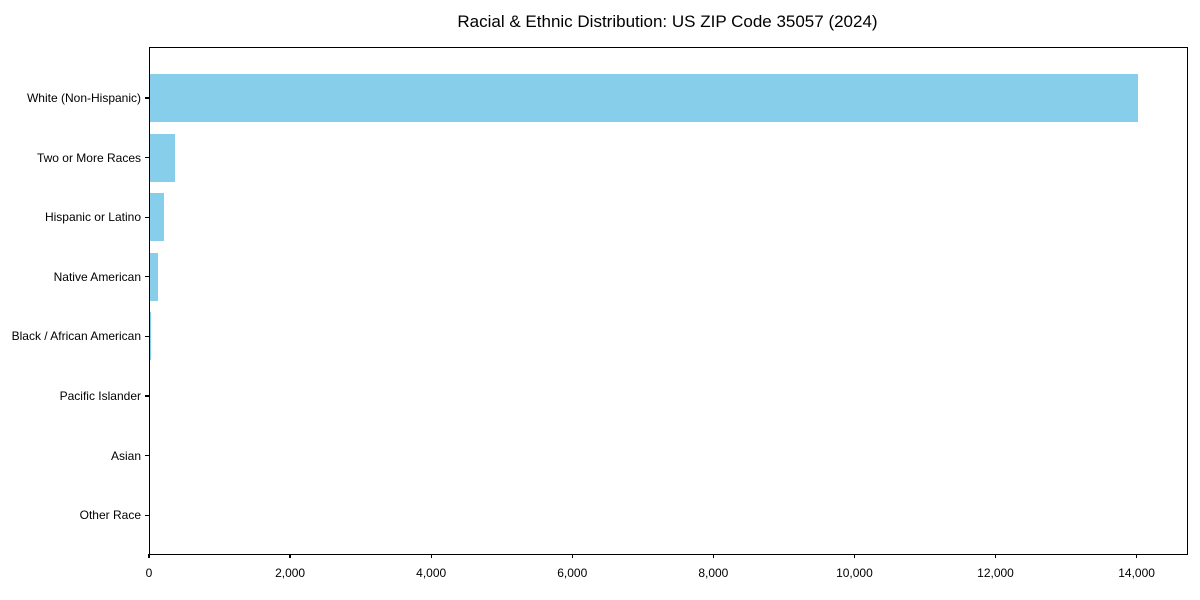 This screenshot has height=600, width=1200. What do you see at coordinates (162, 157) in the screenshot?
I see `bar-two-or-more-races` at bounding box center [162, 157].